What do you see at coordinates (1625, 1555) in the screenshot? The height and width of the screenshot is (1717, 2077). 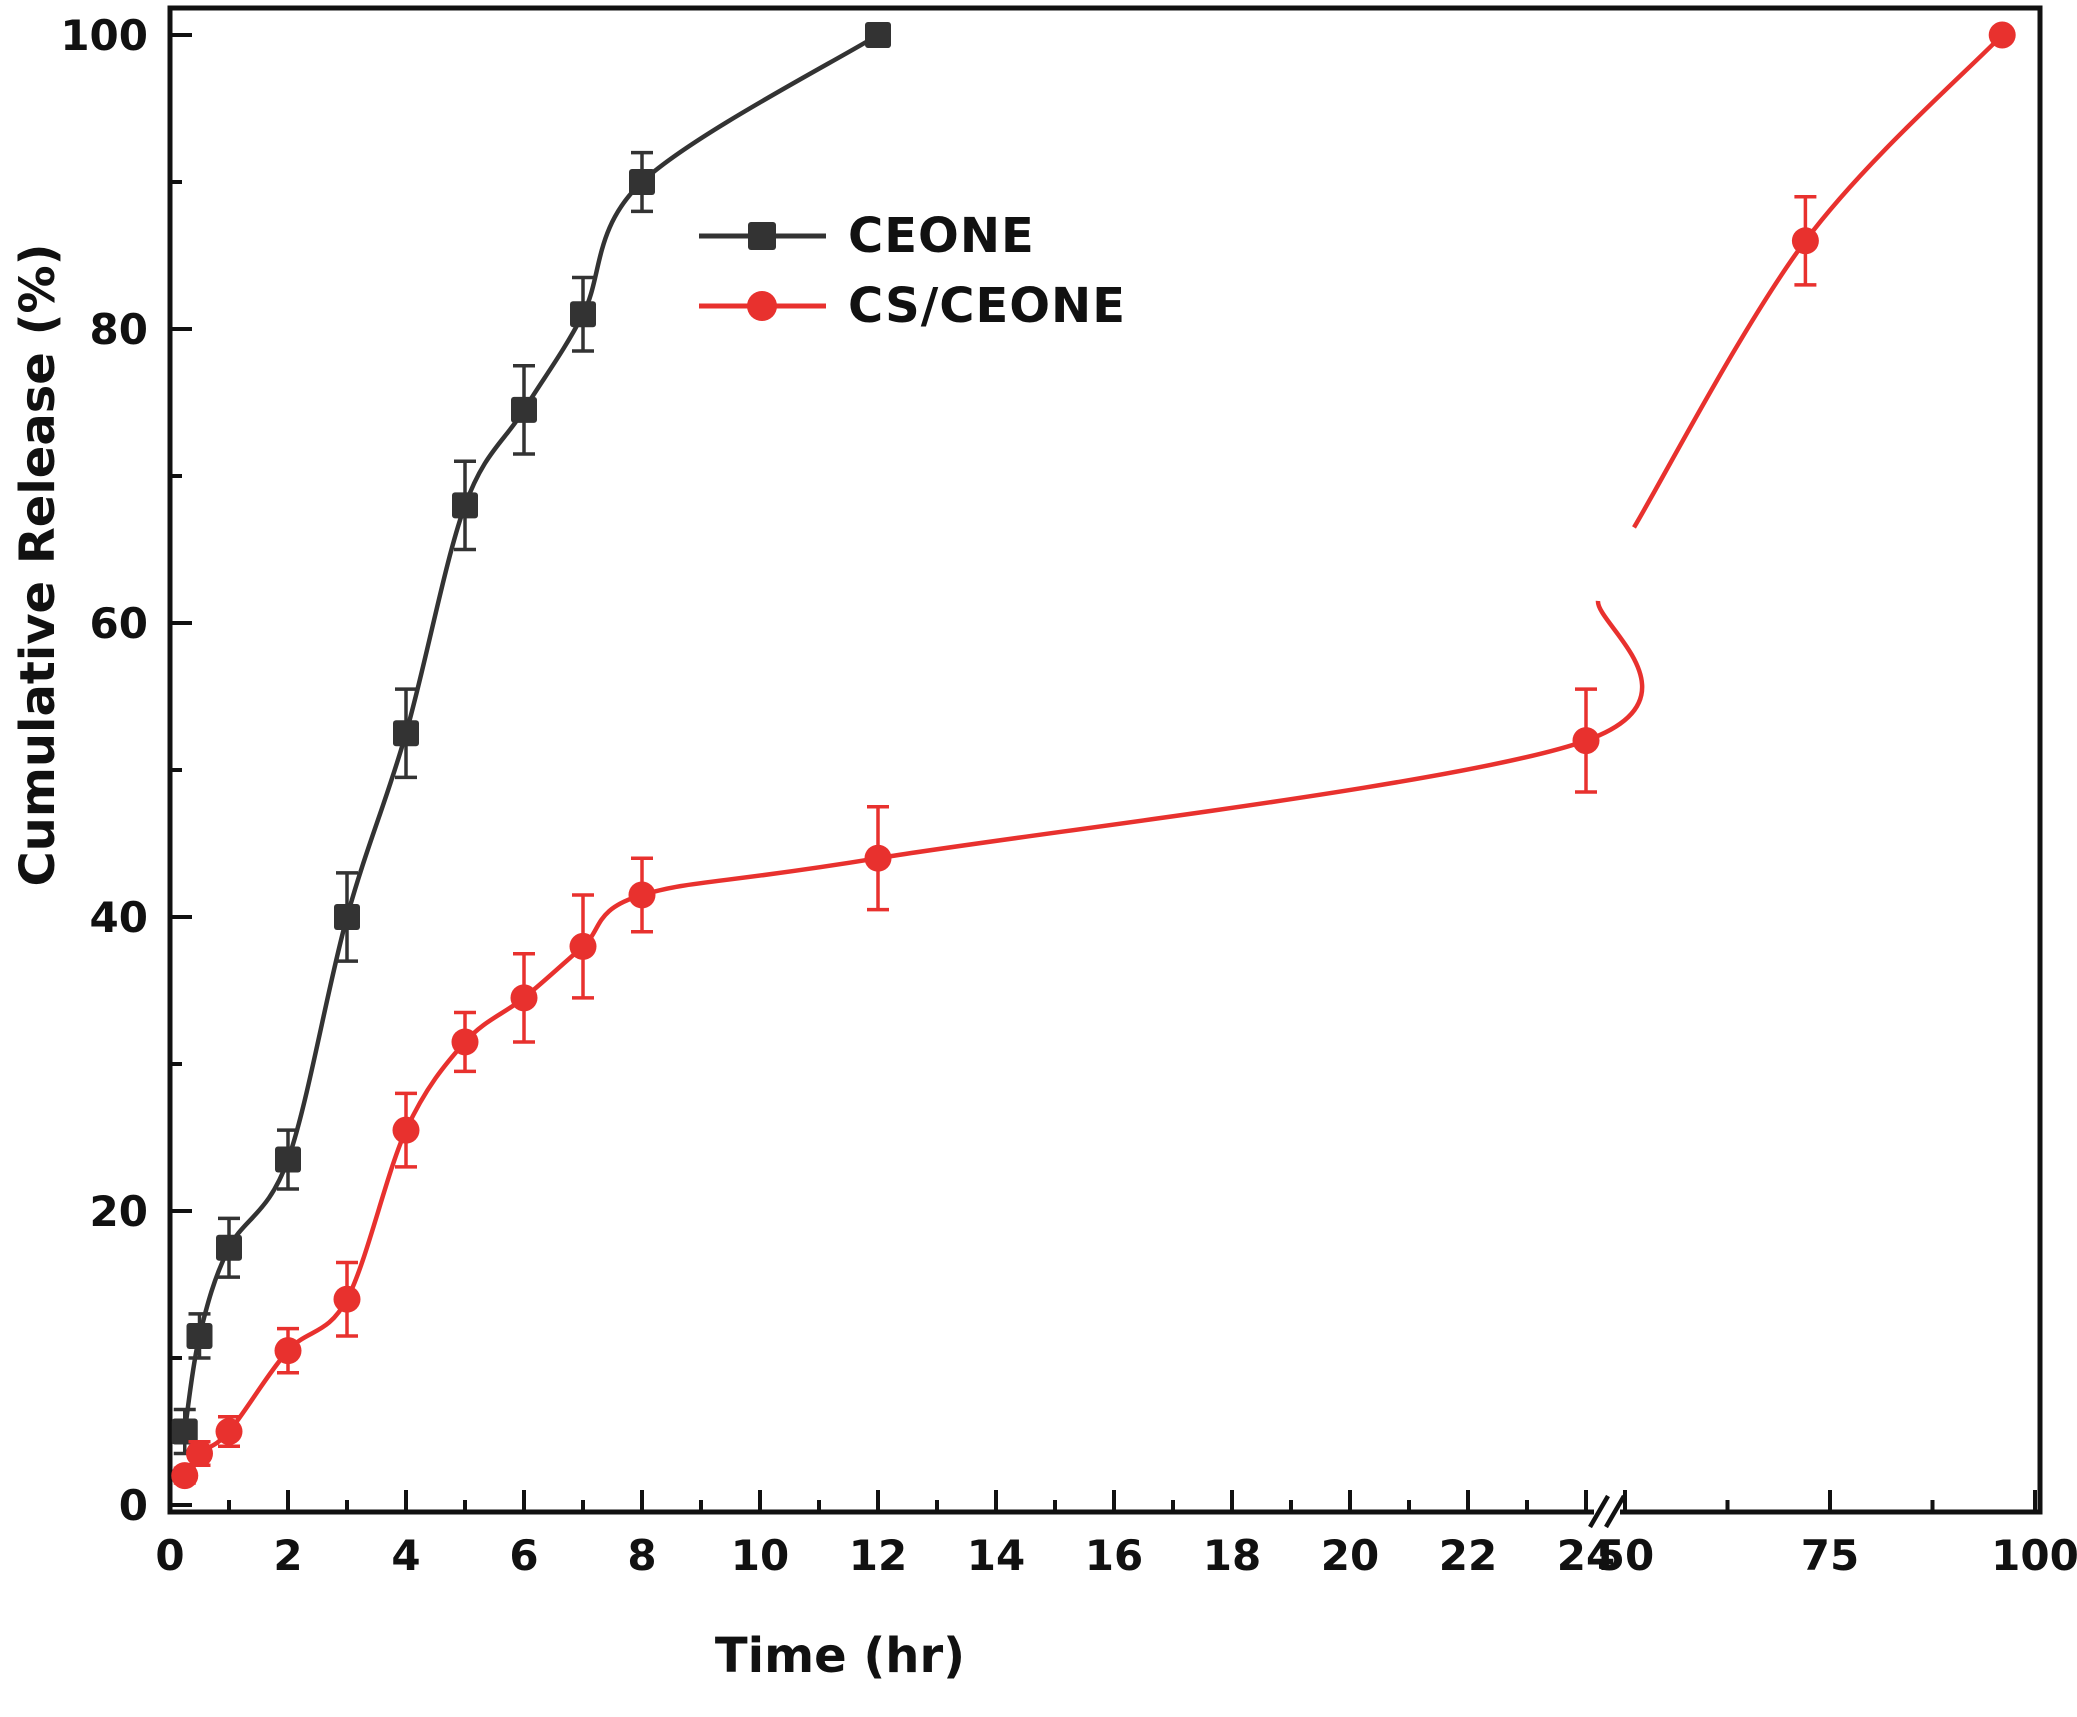 I see `svg-text: 50` at bounding box center [1625, 1555].